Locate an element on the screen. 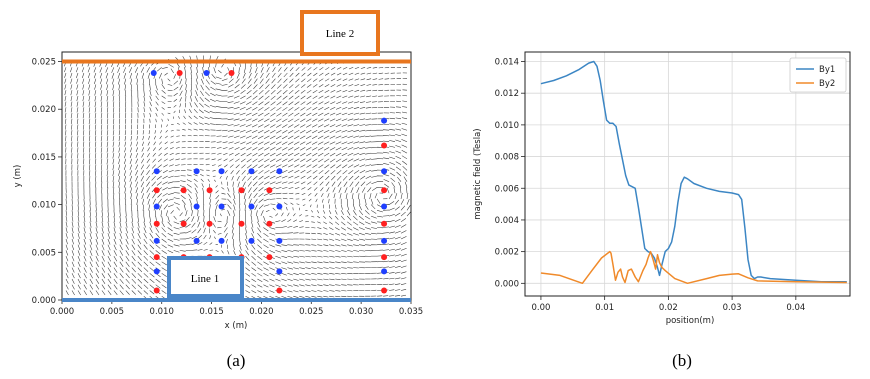  y-tick-label-b: 0.006 is located at coordinates (507, 189).